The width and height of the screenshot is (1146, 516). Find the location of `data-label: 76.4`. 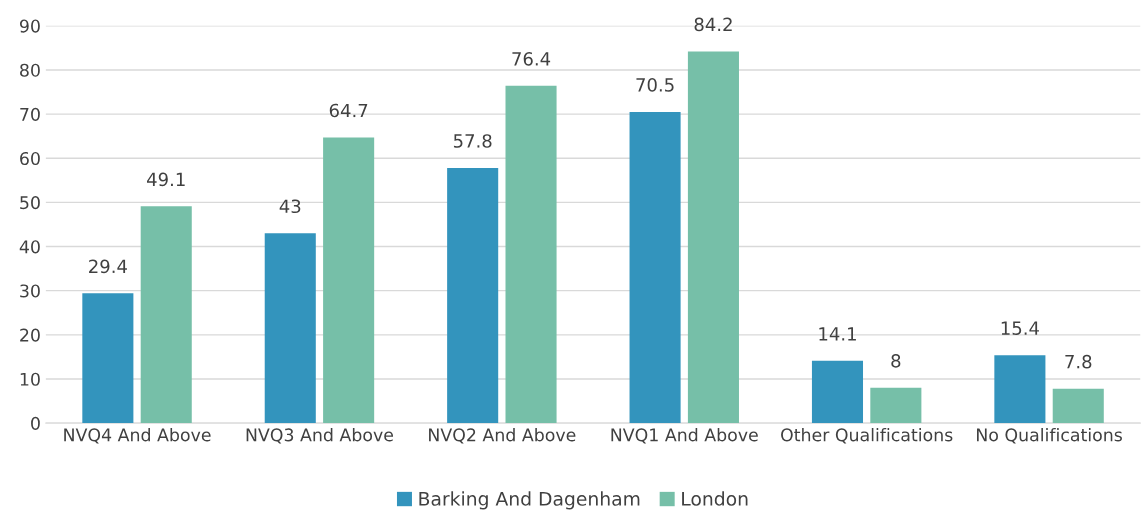

data-label: 76.4 is located at coordinates (531, 59).